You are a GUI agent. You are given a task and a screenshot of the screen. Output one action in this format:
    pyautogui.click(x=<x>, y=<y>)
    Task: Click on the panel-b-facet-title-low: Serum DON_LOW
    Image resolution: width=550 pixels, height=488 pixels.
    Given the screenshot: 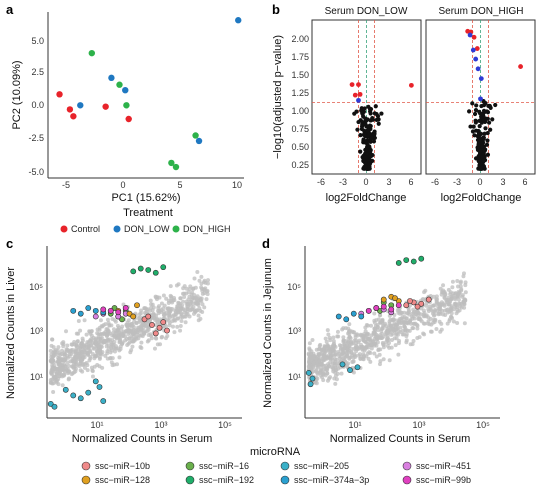 What is the action you would take?
    pyautogui.click(x=366, y=11)
    